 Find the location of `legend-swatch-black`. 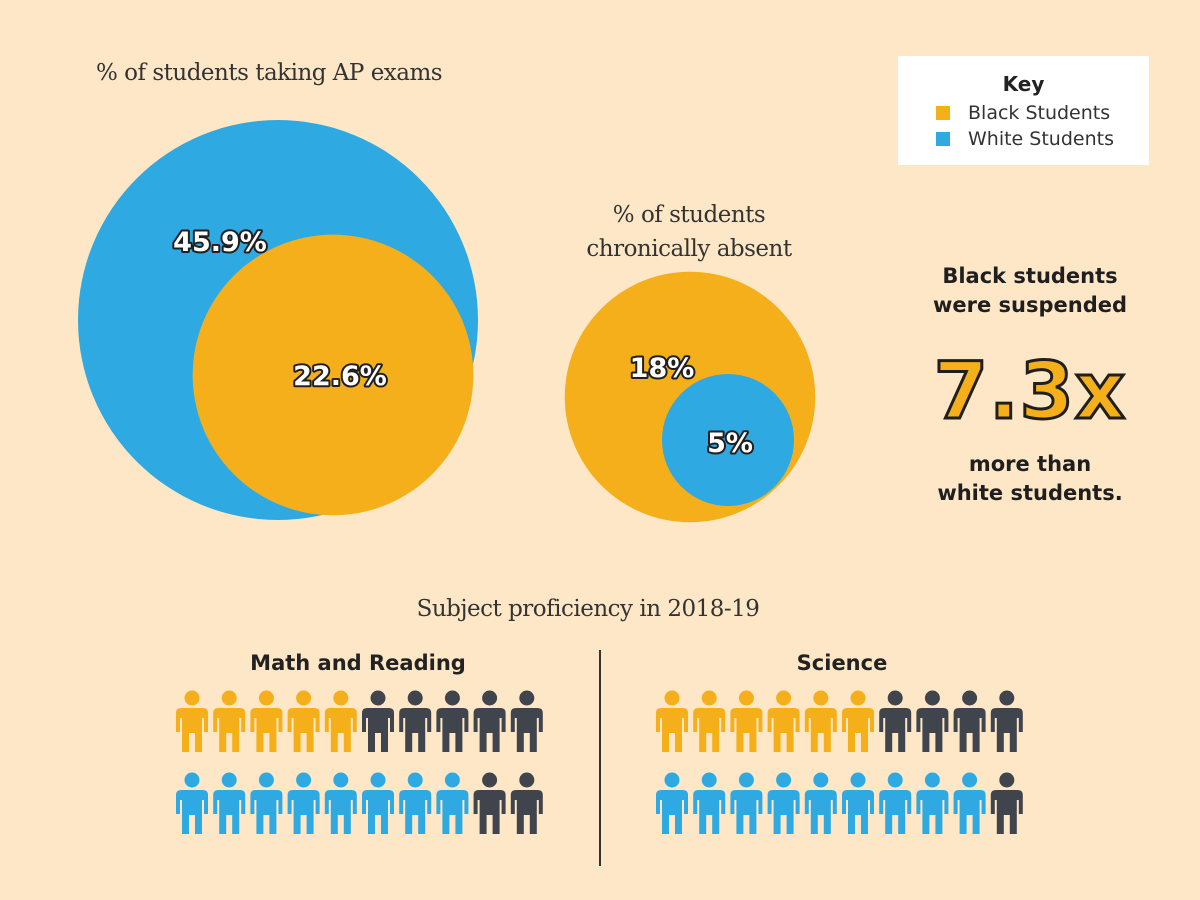

legend-swatch-black is located at coordinates (943, 113).